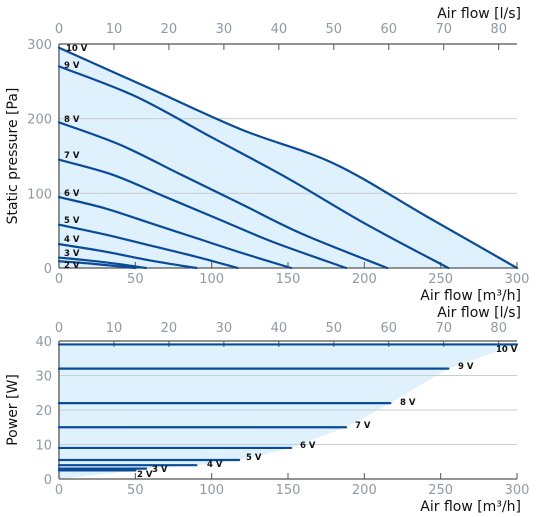  Describe the element at coordinates (43, 446) in the screenshot. I see `power-y-tick-label: 10` at that location.